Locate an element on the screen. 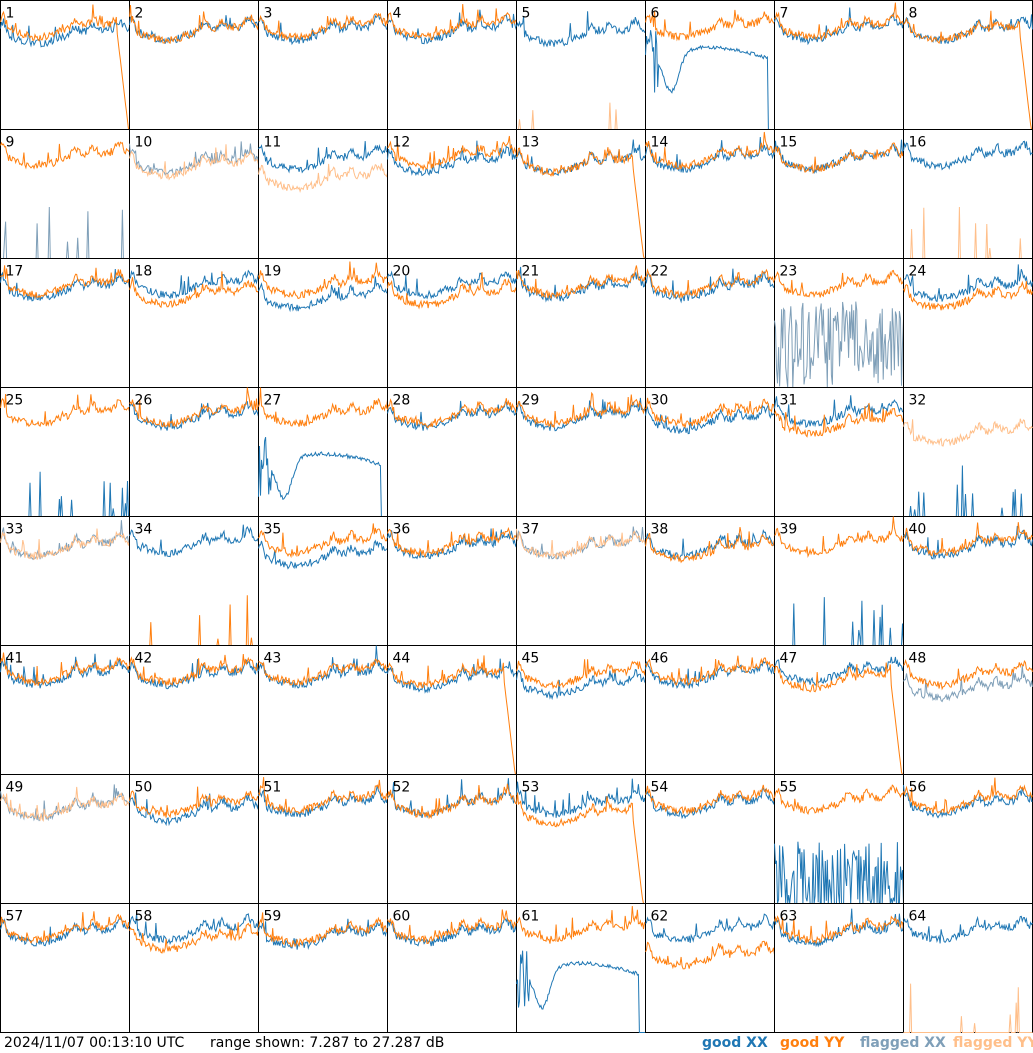 This screenshot has height=1053, width=1033. tile-label: 41 is located at coordinates (15, 659).